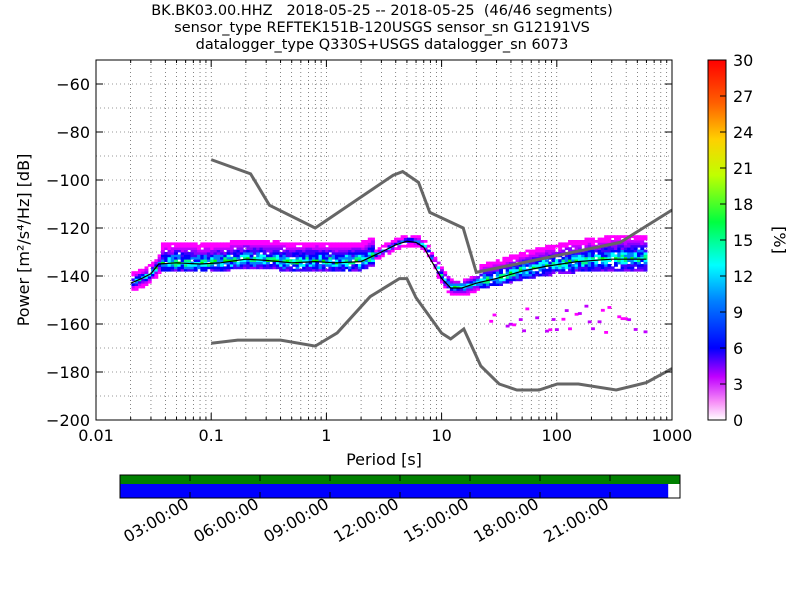 The image size is (800, 600). What do you see at coordinates (743, 60) in the screenshot?
I see `colorbar-tick-label: 30` at bounding box center [743, 60].